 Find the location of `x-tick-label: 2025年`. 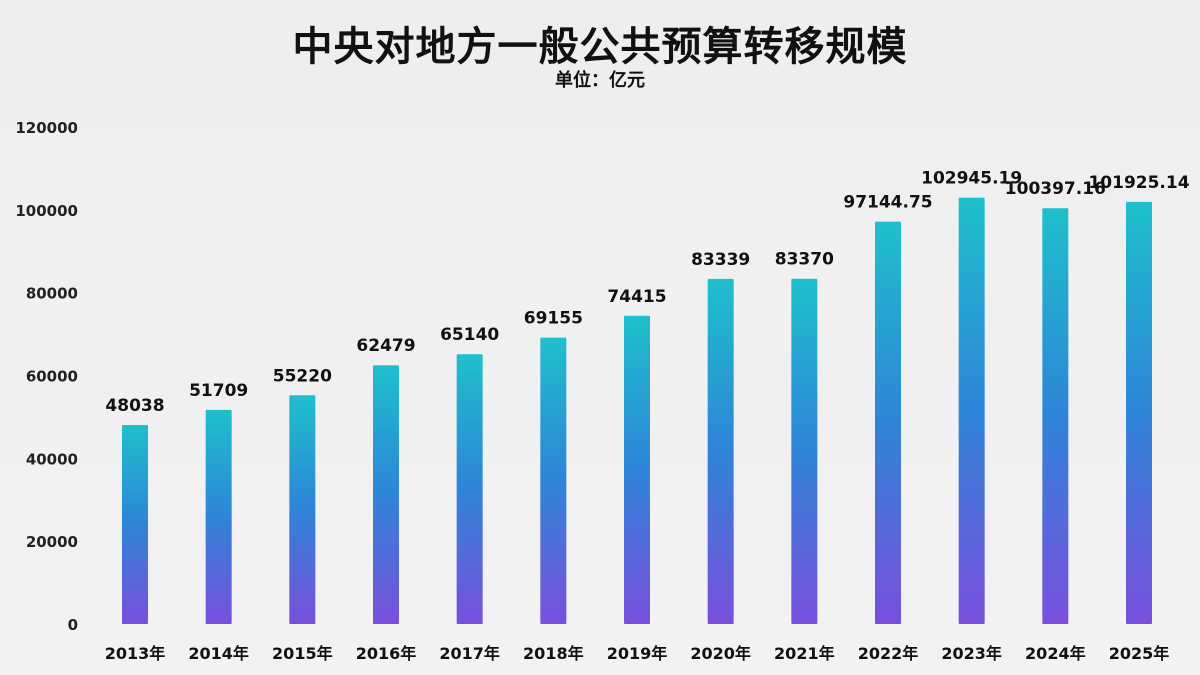

x-tick-label: 2025年 is located at coordinates (1139, 653).